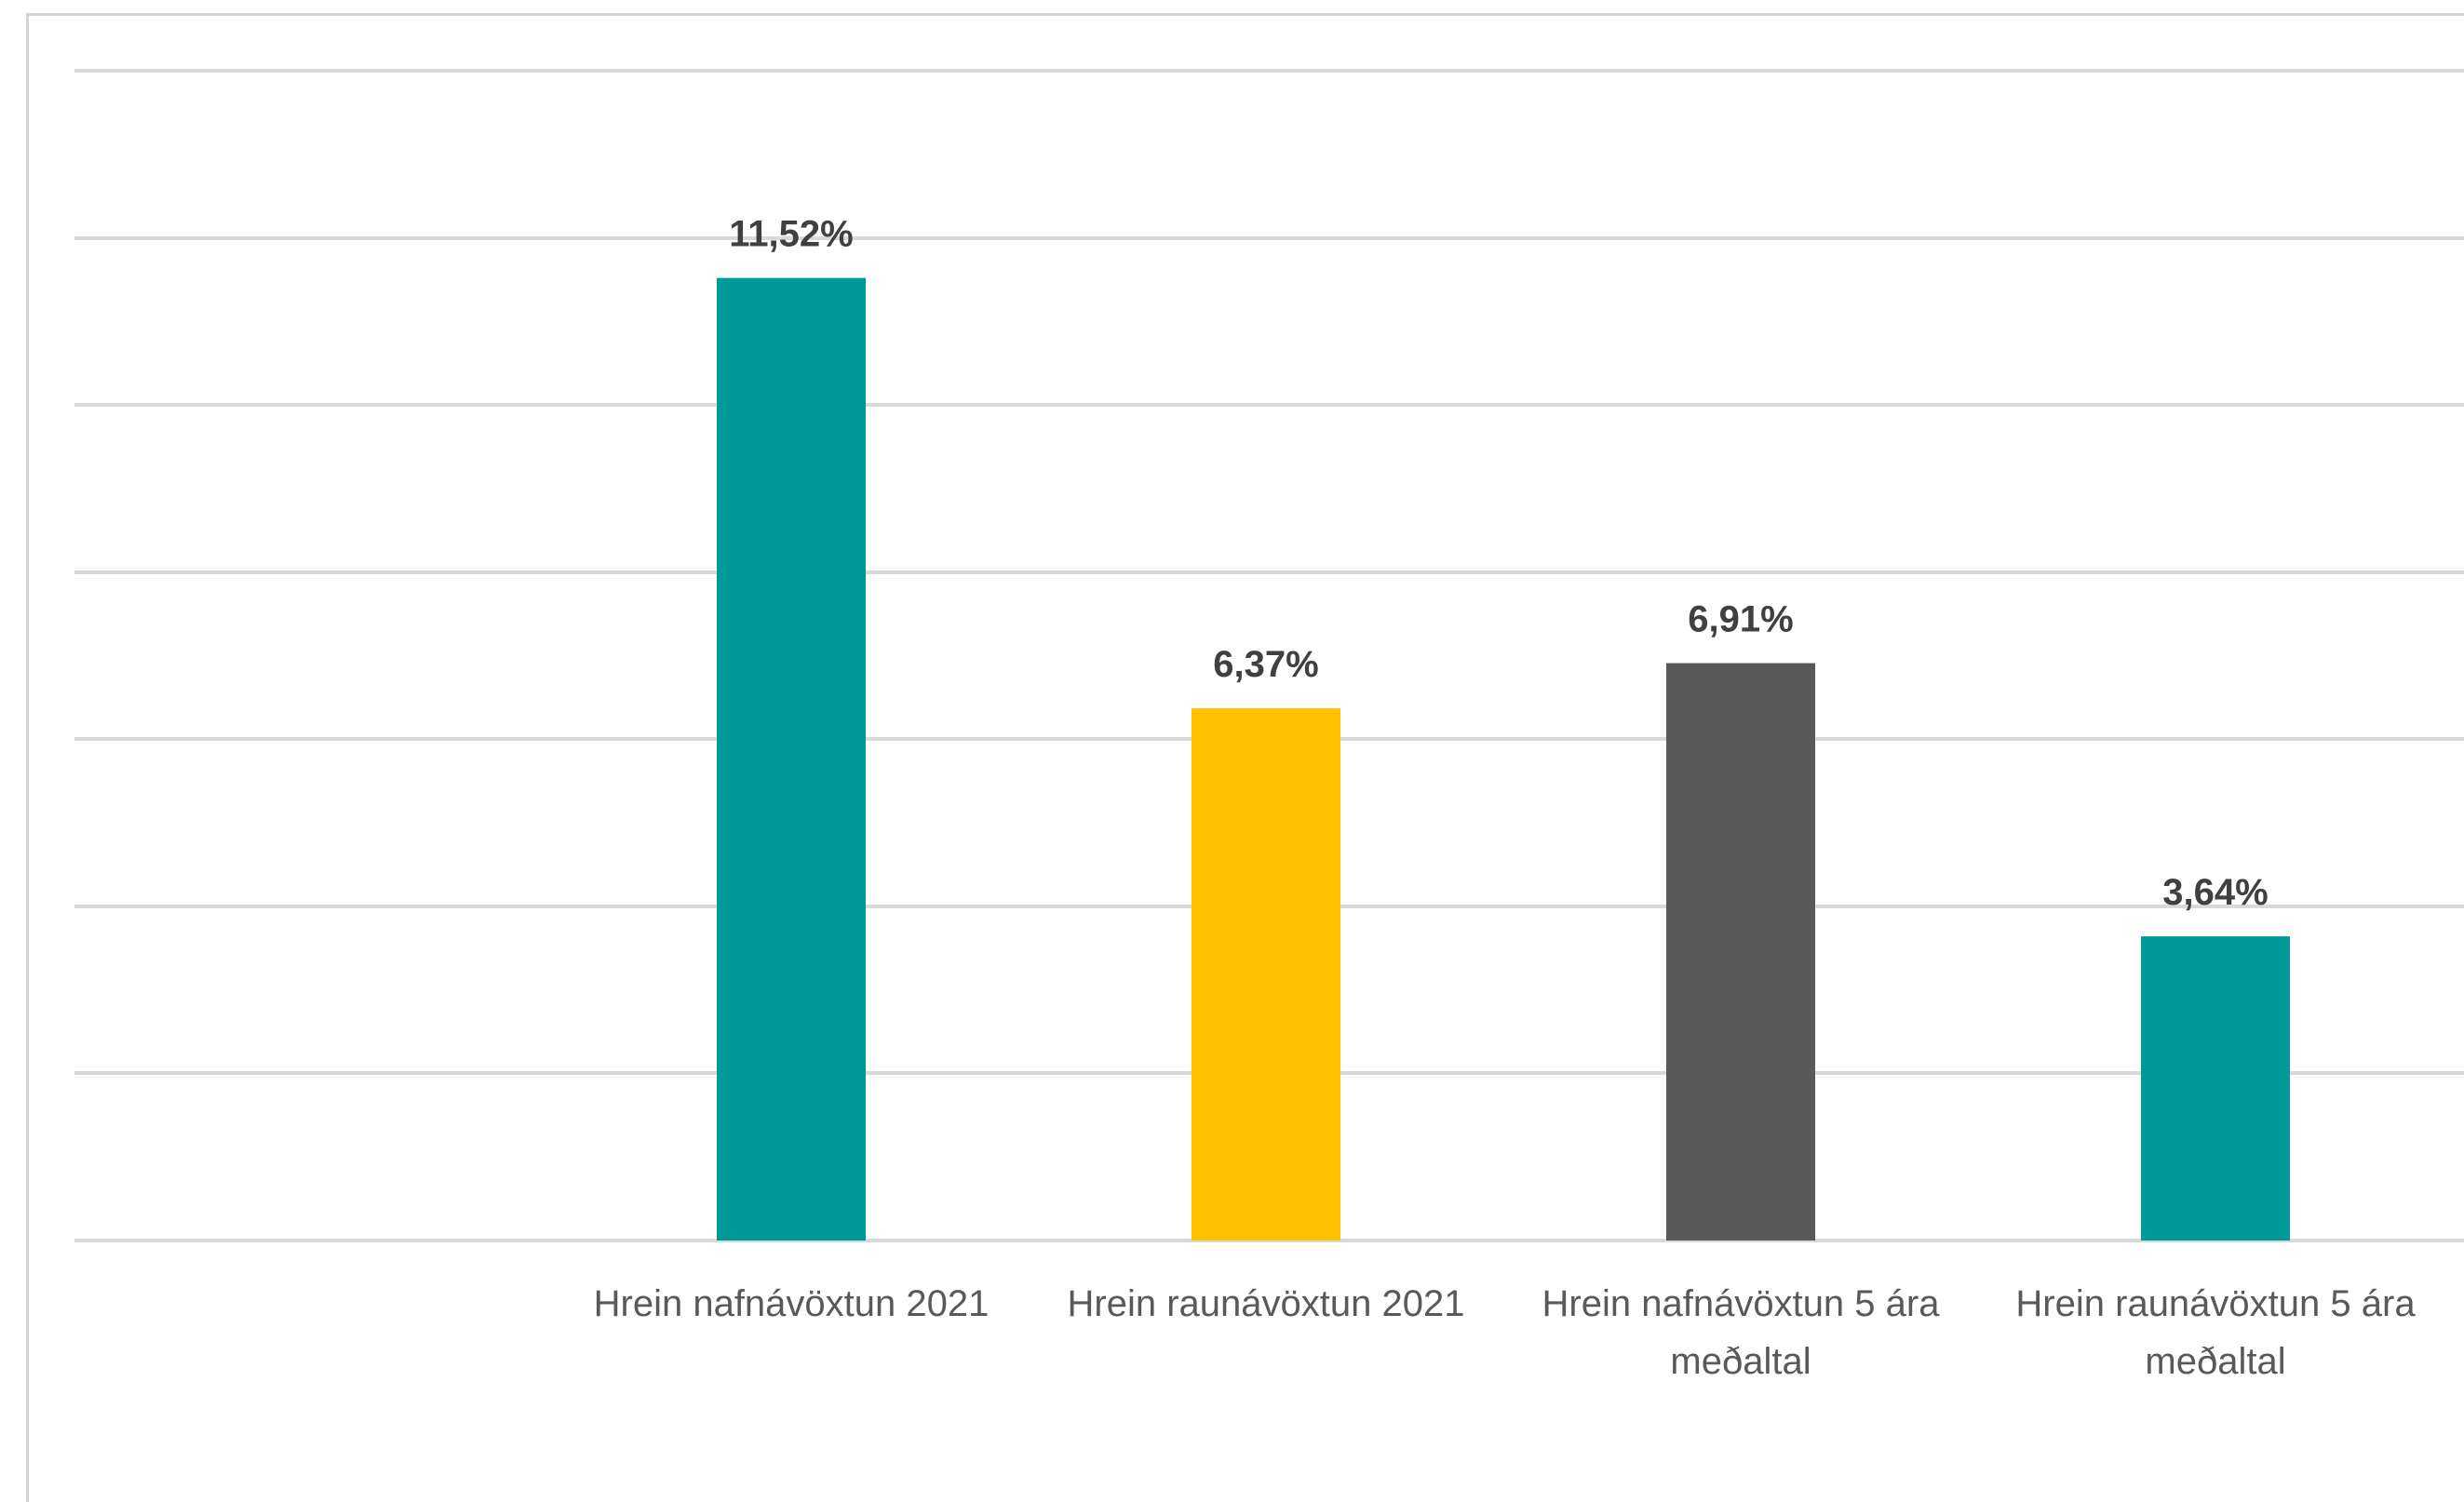  Describe the element at coordinates (2215, 1303) in the screenshot. I see `category-label: Hrein raunávöxtun 5 ára` at that location.